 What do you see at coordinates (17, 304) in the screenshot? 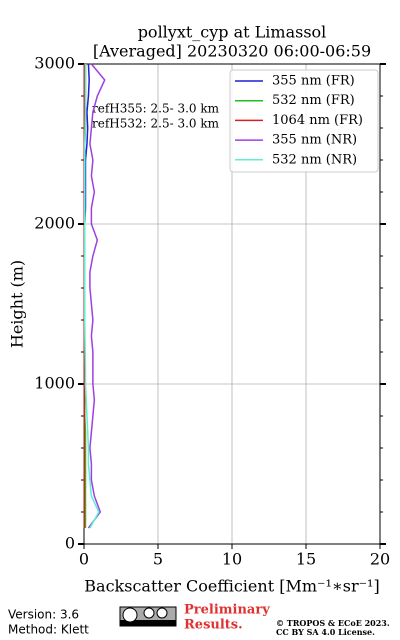
I see `y-axis-label: Height (m)` at bounding box center [17, 304].